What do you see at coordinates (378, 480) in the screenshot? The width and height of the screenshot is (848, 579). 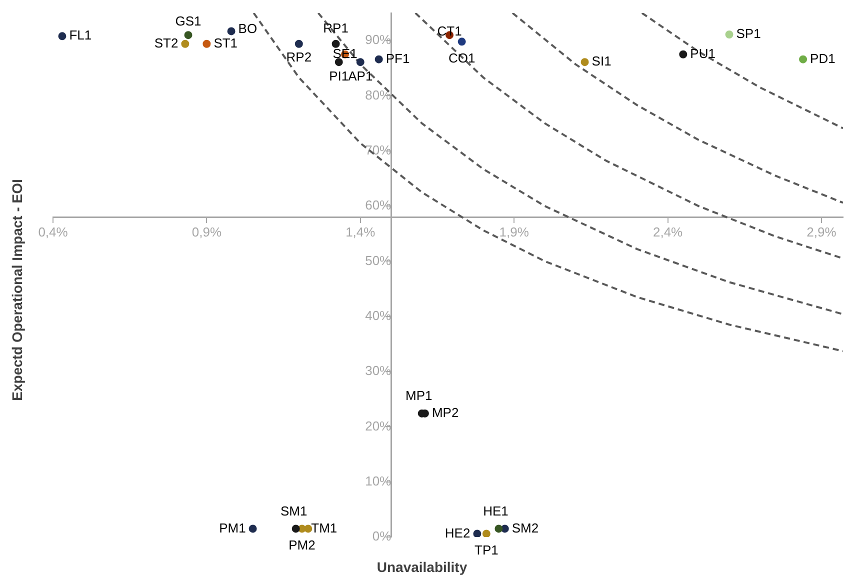 I see `y-tick-label: 10%` at bounding box center [378, 480].